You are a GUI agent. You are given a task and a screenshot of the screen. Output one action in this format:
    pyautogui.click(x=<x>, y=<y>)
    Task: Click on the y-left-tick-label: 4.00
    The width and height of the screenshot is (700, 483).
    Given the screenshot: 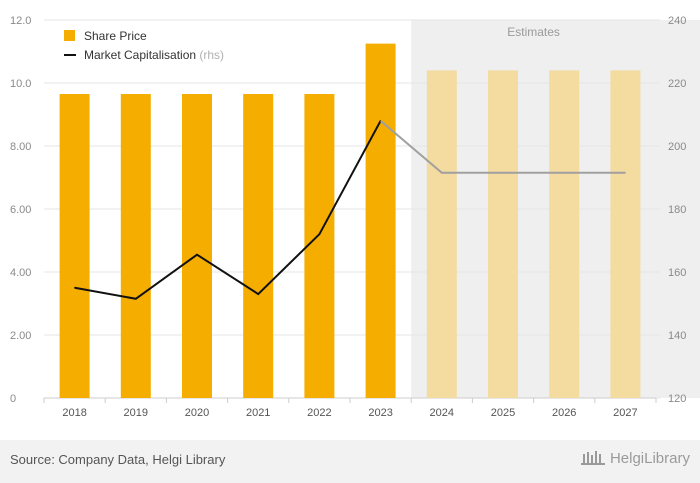 What is the action you would take?
    pyautogui.click(x=20, y=273)
    